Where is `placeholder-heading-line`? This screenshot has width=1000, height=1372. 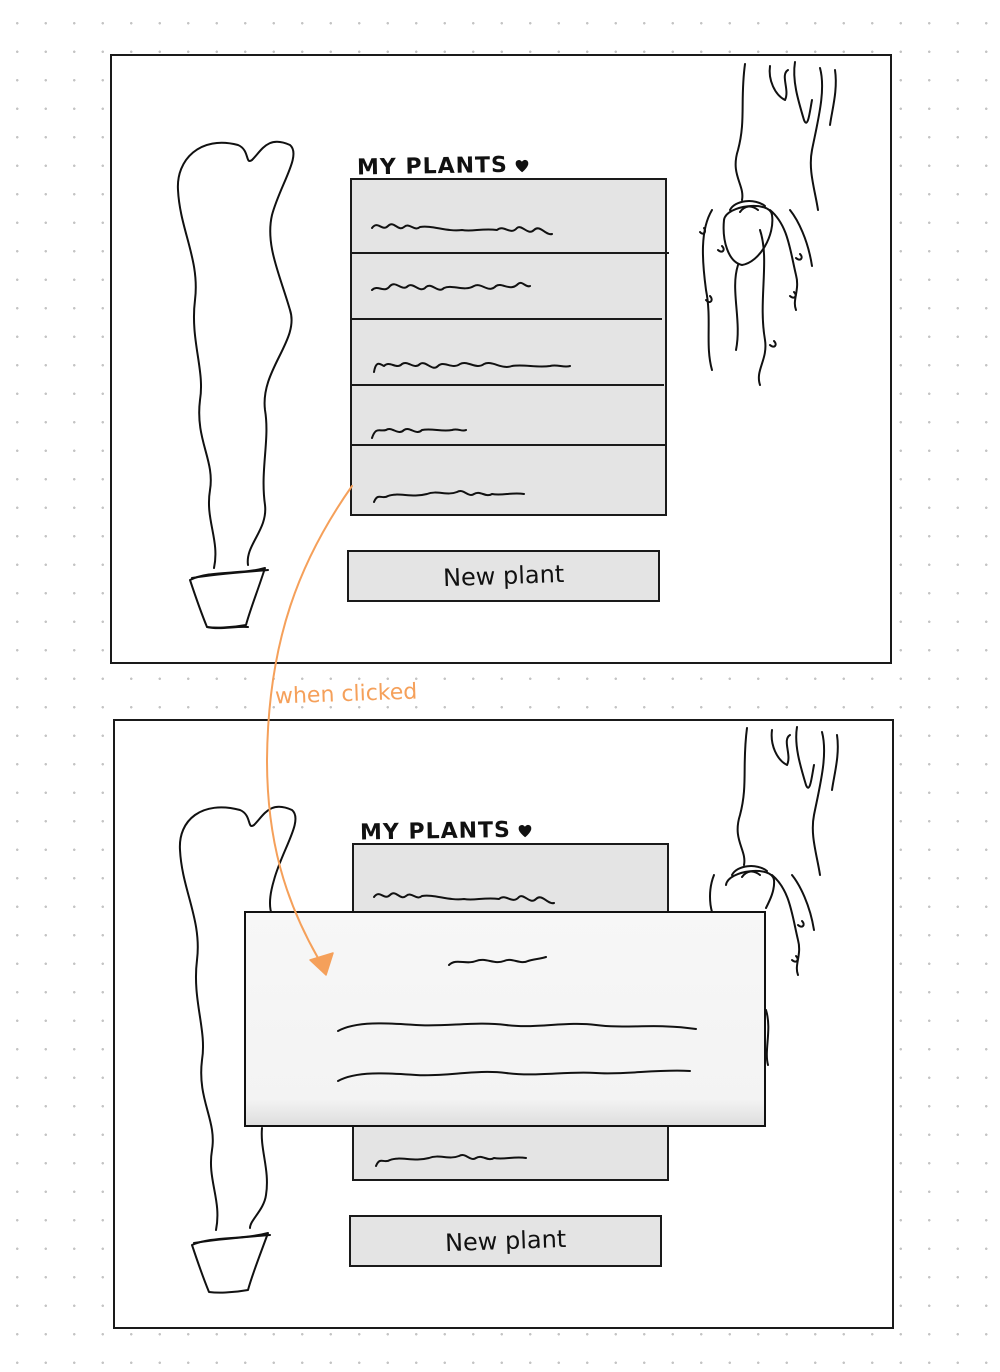
placeholder-heading-line is located at coordinates (517, 1019).